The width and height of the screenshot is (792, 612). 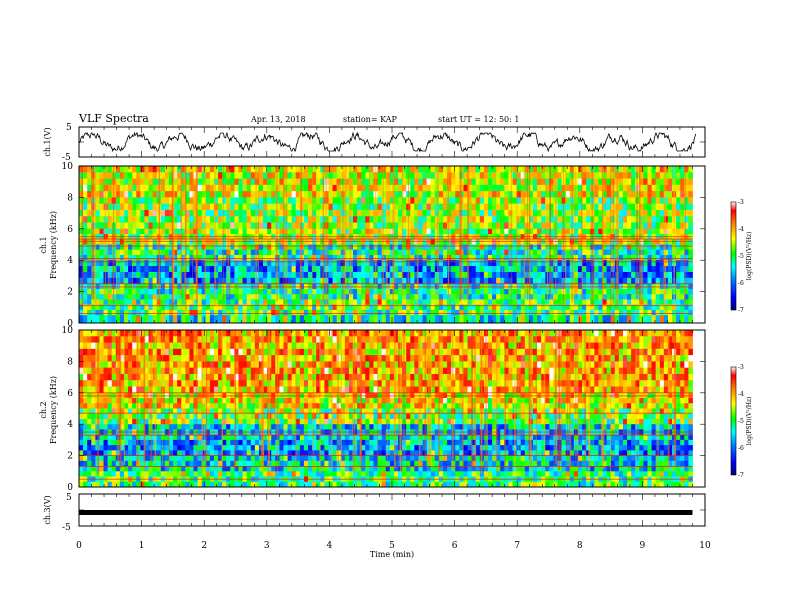 What do you see at coordinates (70, 261) in the screenshot?
I see `spectrogram-ytick-label: 4` at bounding box center [70, 261].